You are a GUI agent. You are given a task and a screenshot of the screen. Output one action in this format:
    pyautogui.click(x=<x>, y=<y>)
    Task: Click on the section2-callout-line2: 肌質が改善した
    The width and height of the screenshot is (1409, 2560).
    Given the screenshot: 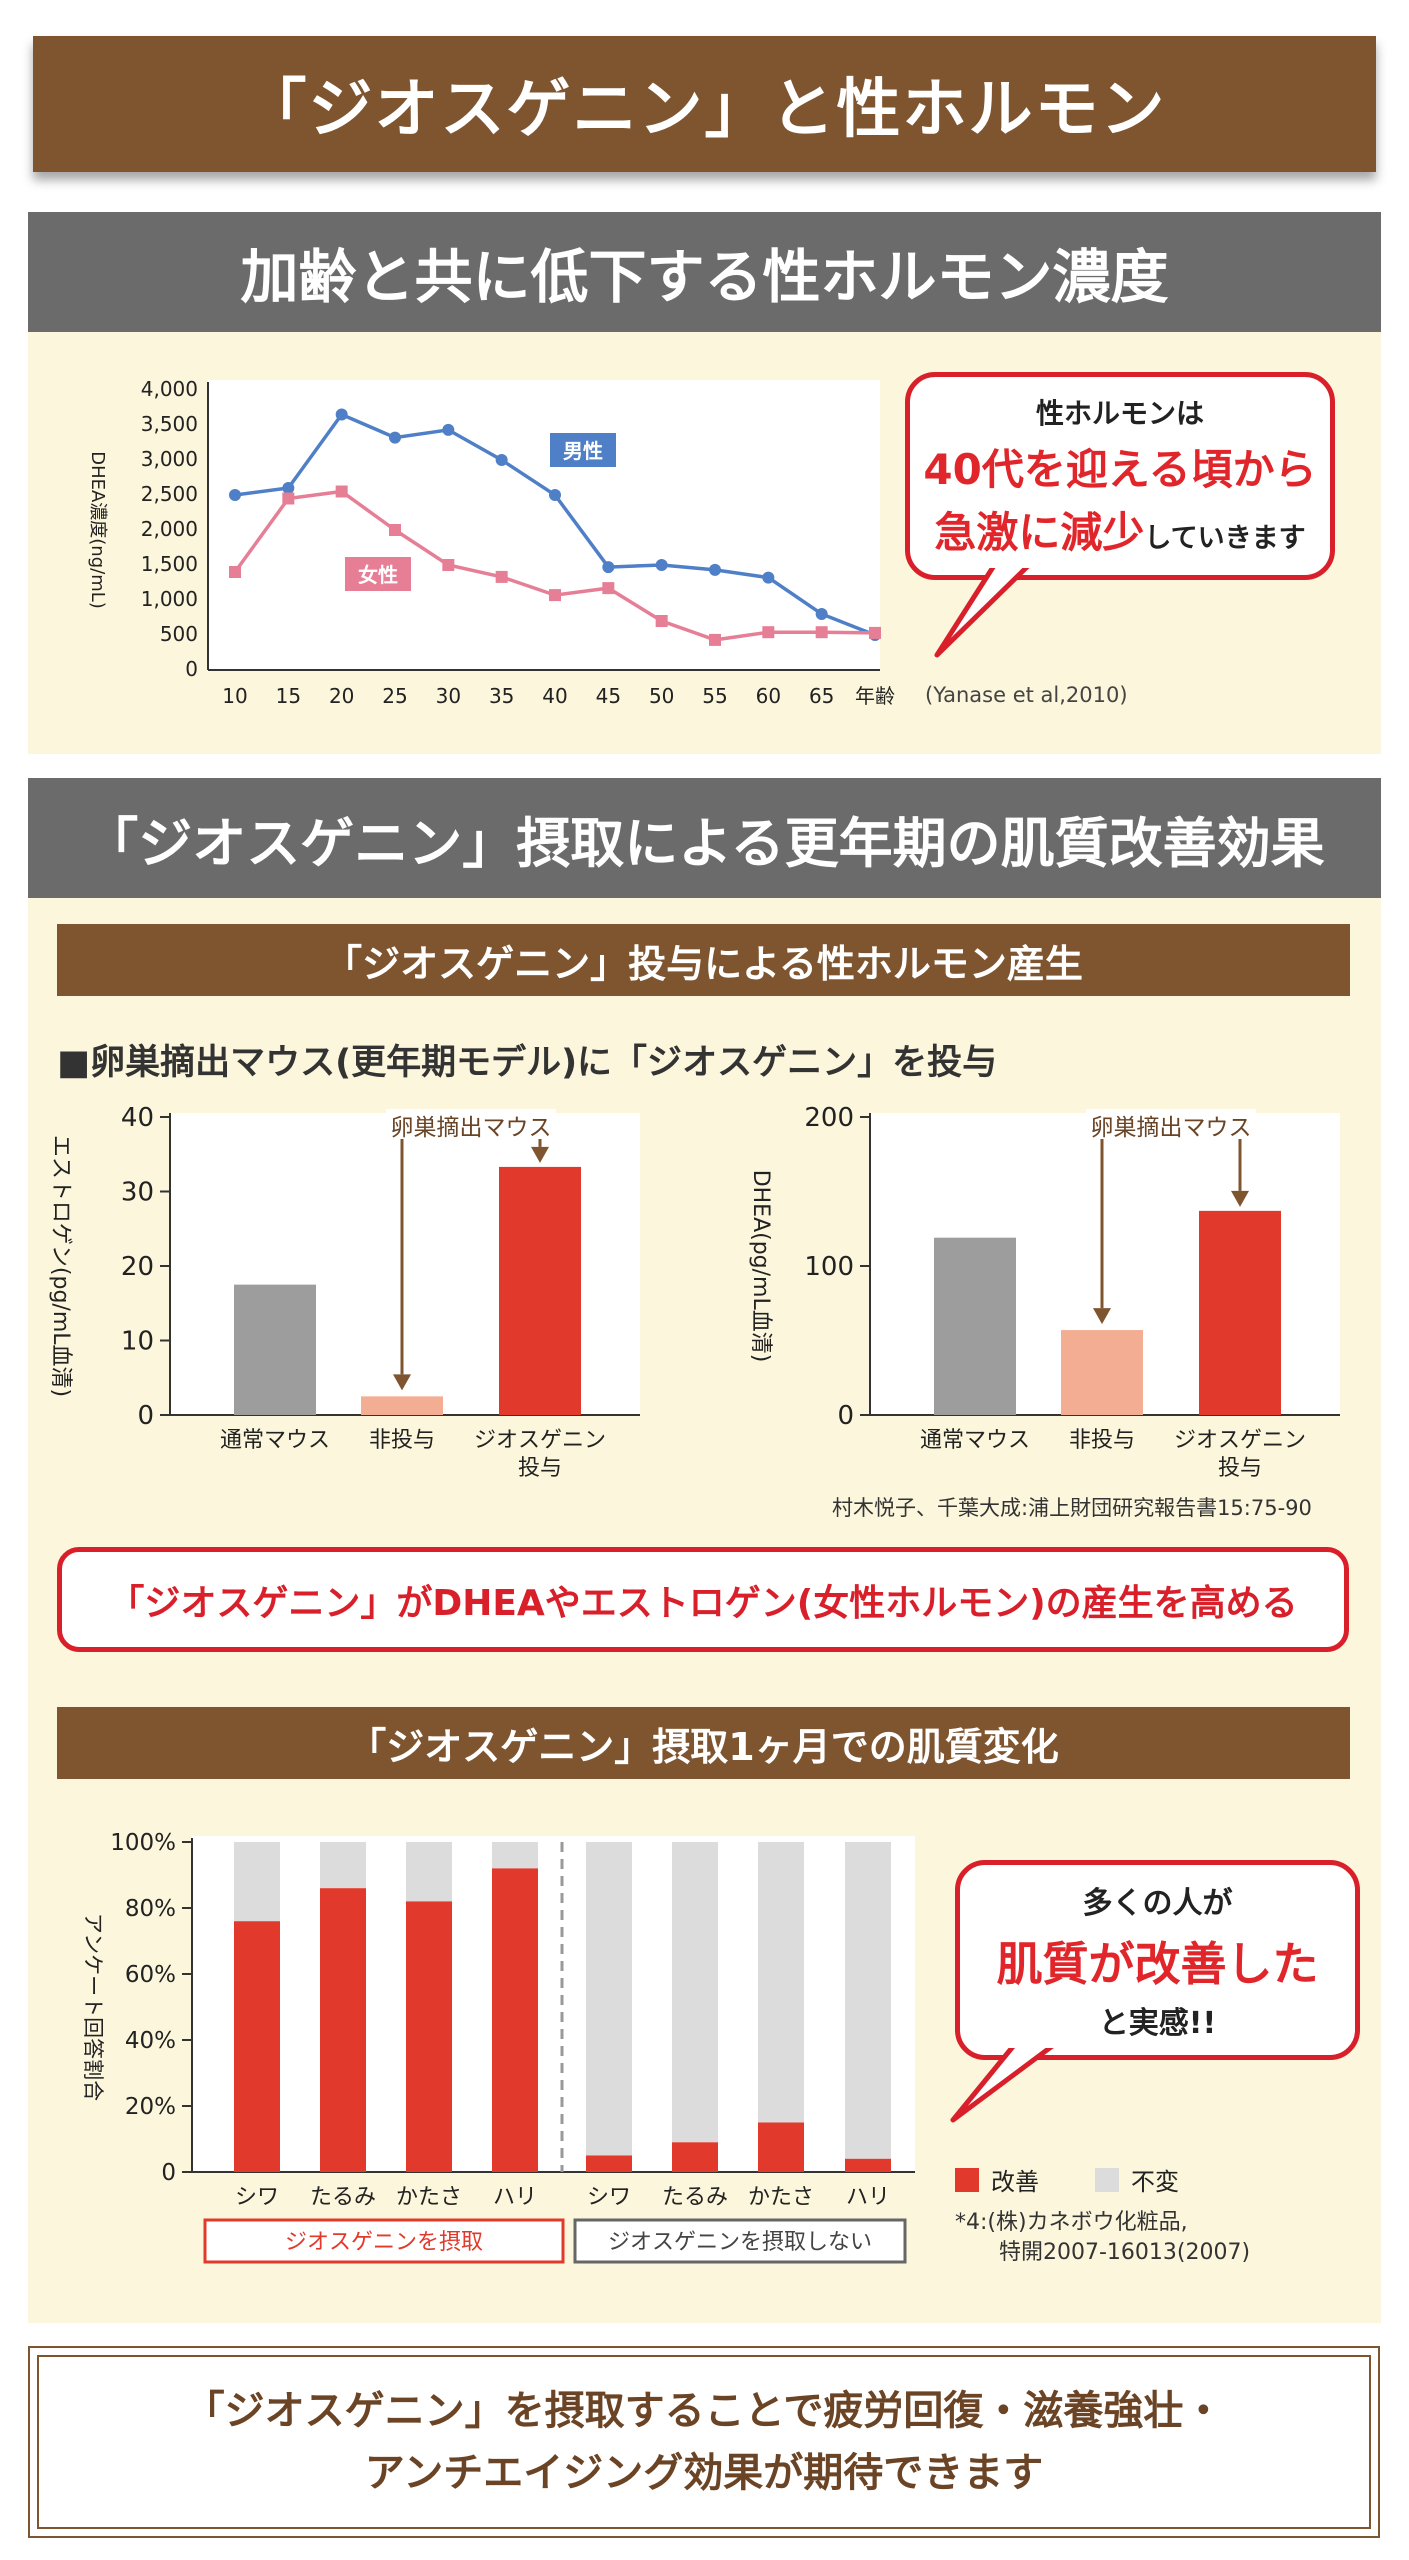 What is the action you would take?
    pyautogui.click(x=1157, y=1964)
    